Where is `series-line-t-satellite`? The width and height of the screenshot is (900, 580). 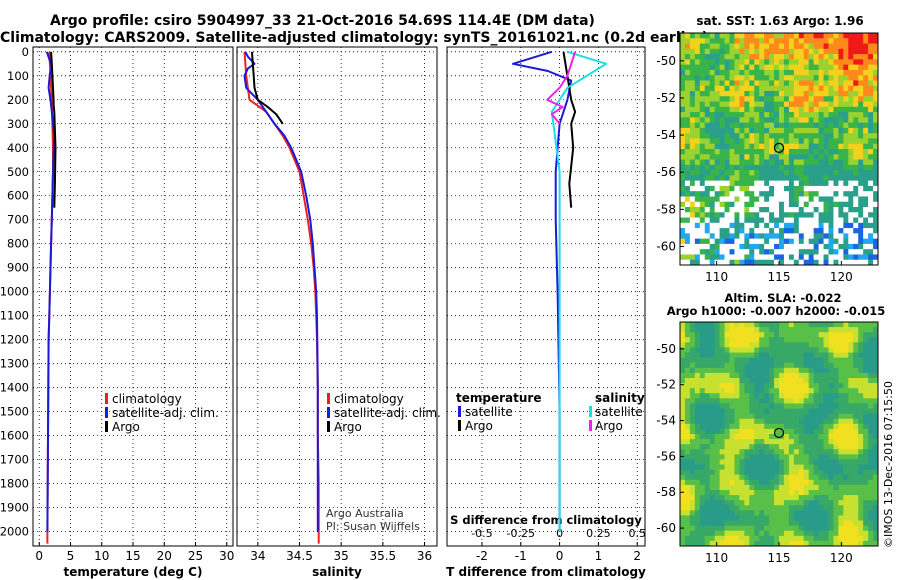
series-line-t-satellite is located at coordinates (542, 291).